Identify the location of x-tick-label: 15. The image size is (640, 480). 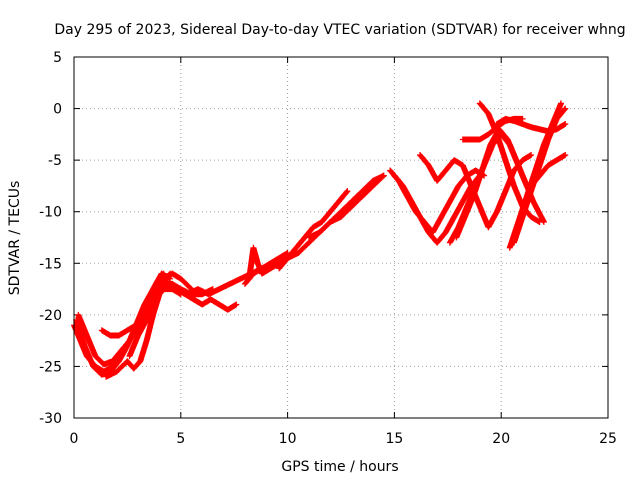
(394, 439).